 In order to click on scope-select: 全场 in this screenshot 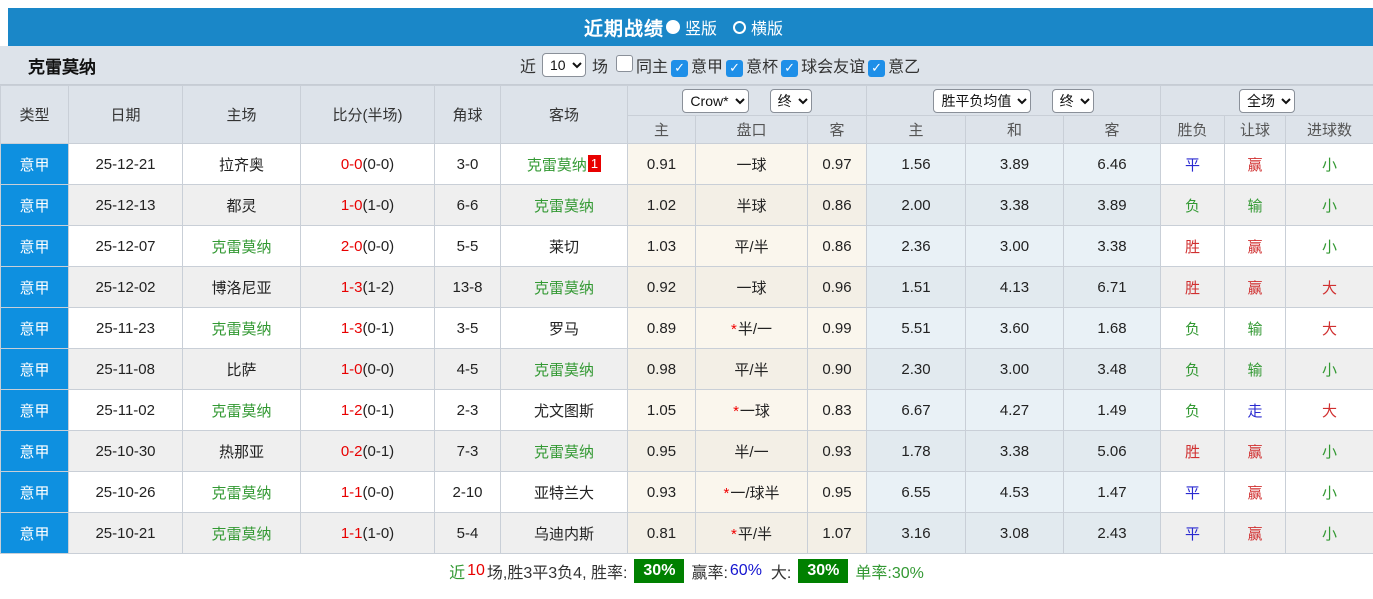, I will do `click(1267, 101)`.